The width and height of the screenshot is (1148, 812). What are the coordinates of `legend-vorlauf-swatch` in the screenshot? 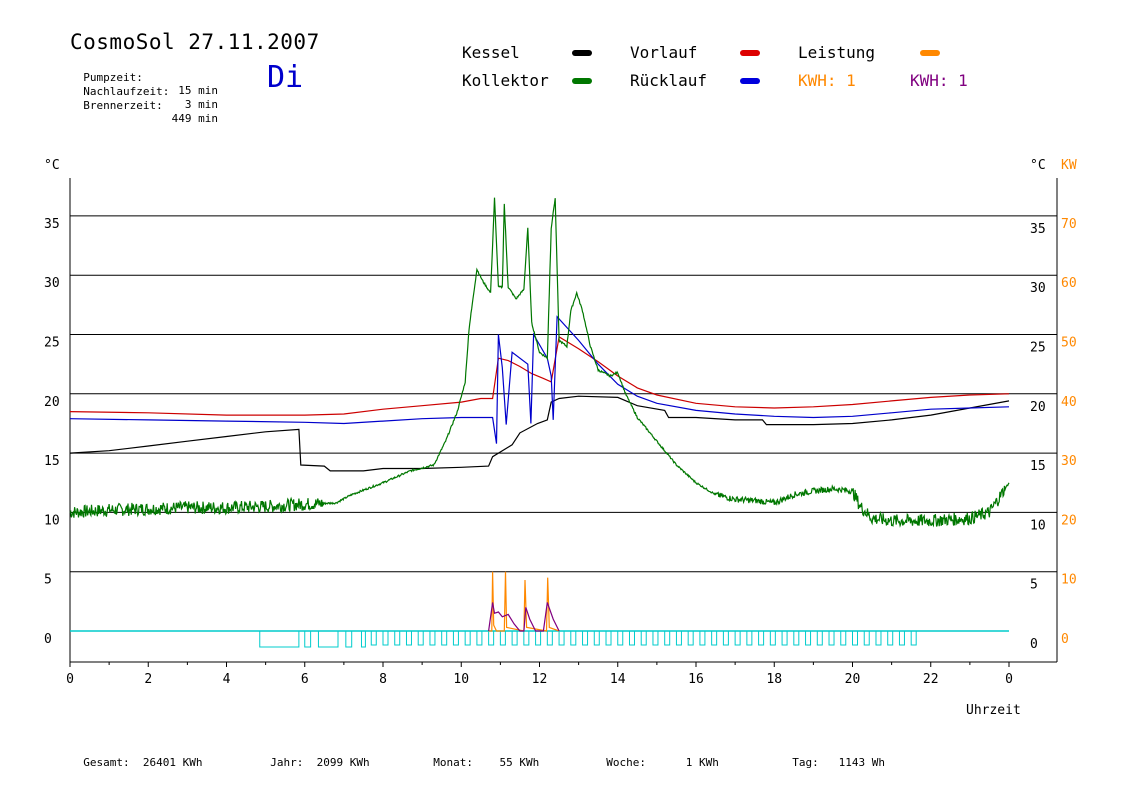 It's located at (750, 53).